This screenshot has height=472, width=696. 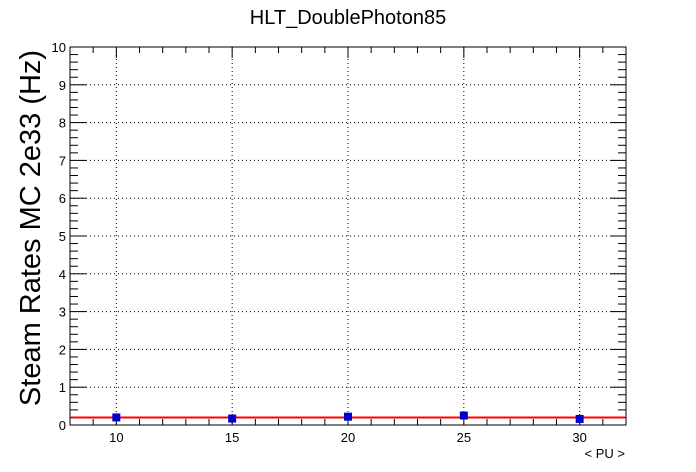 I want to click on y-tick-label: 2, so click(x=62, y=349).